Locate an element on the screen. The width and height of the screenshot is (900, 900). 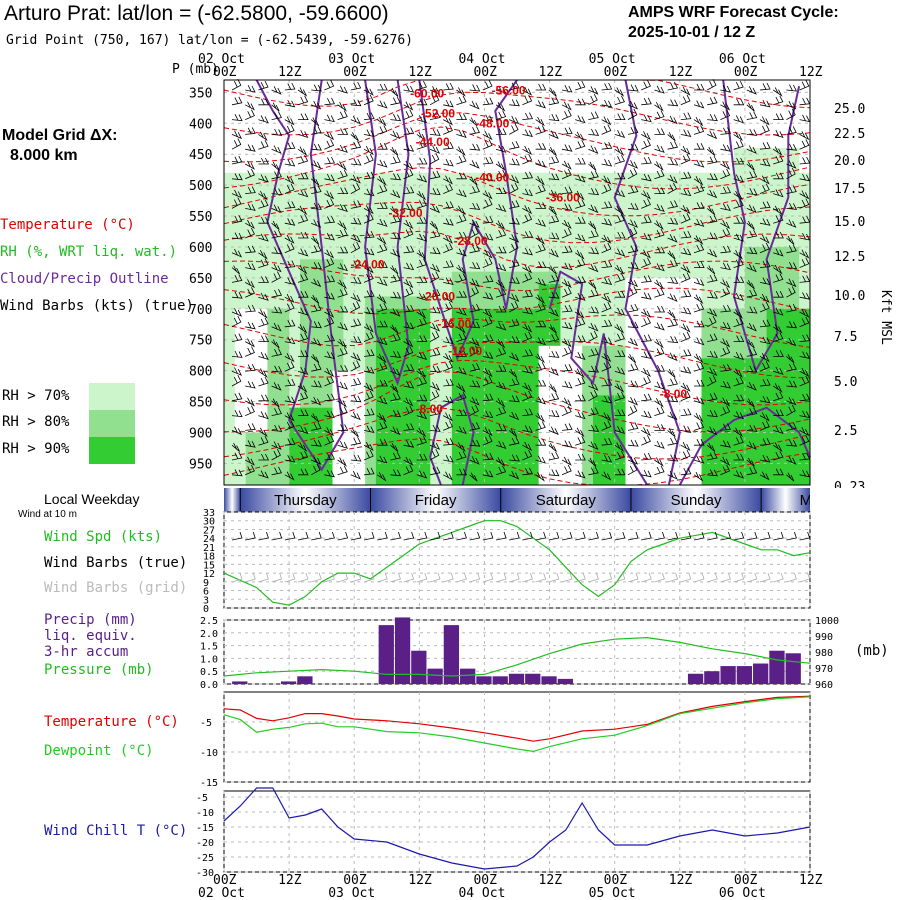
pressure-tick: 650 is located at coordinates (200, 279).